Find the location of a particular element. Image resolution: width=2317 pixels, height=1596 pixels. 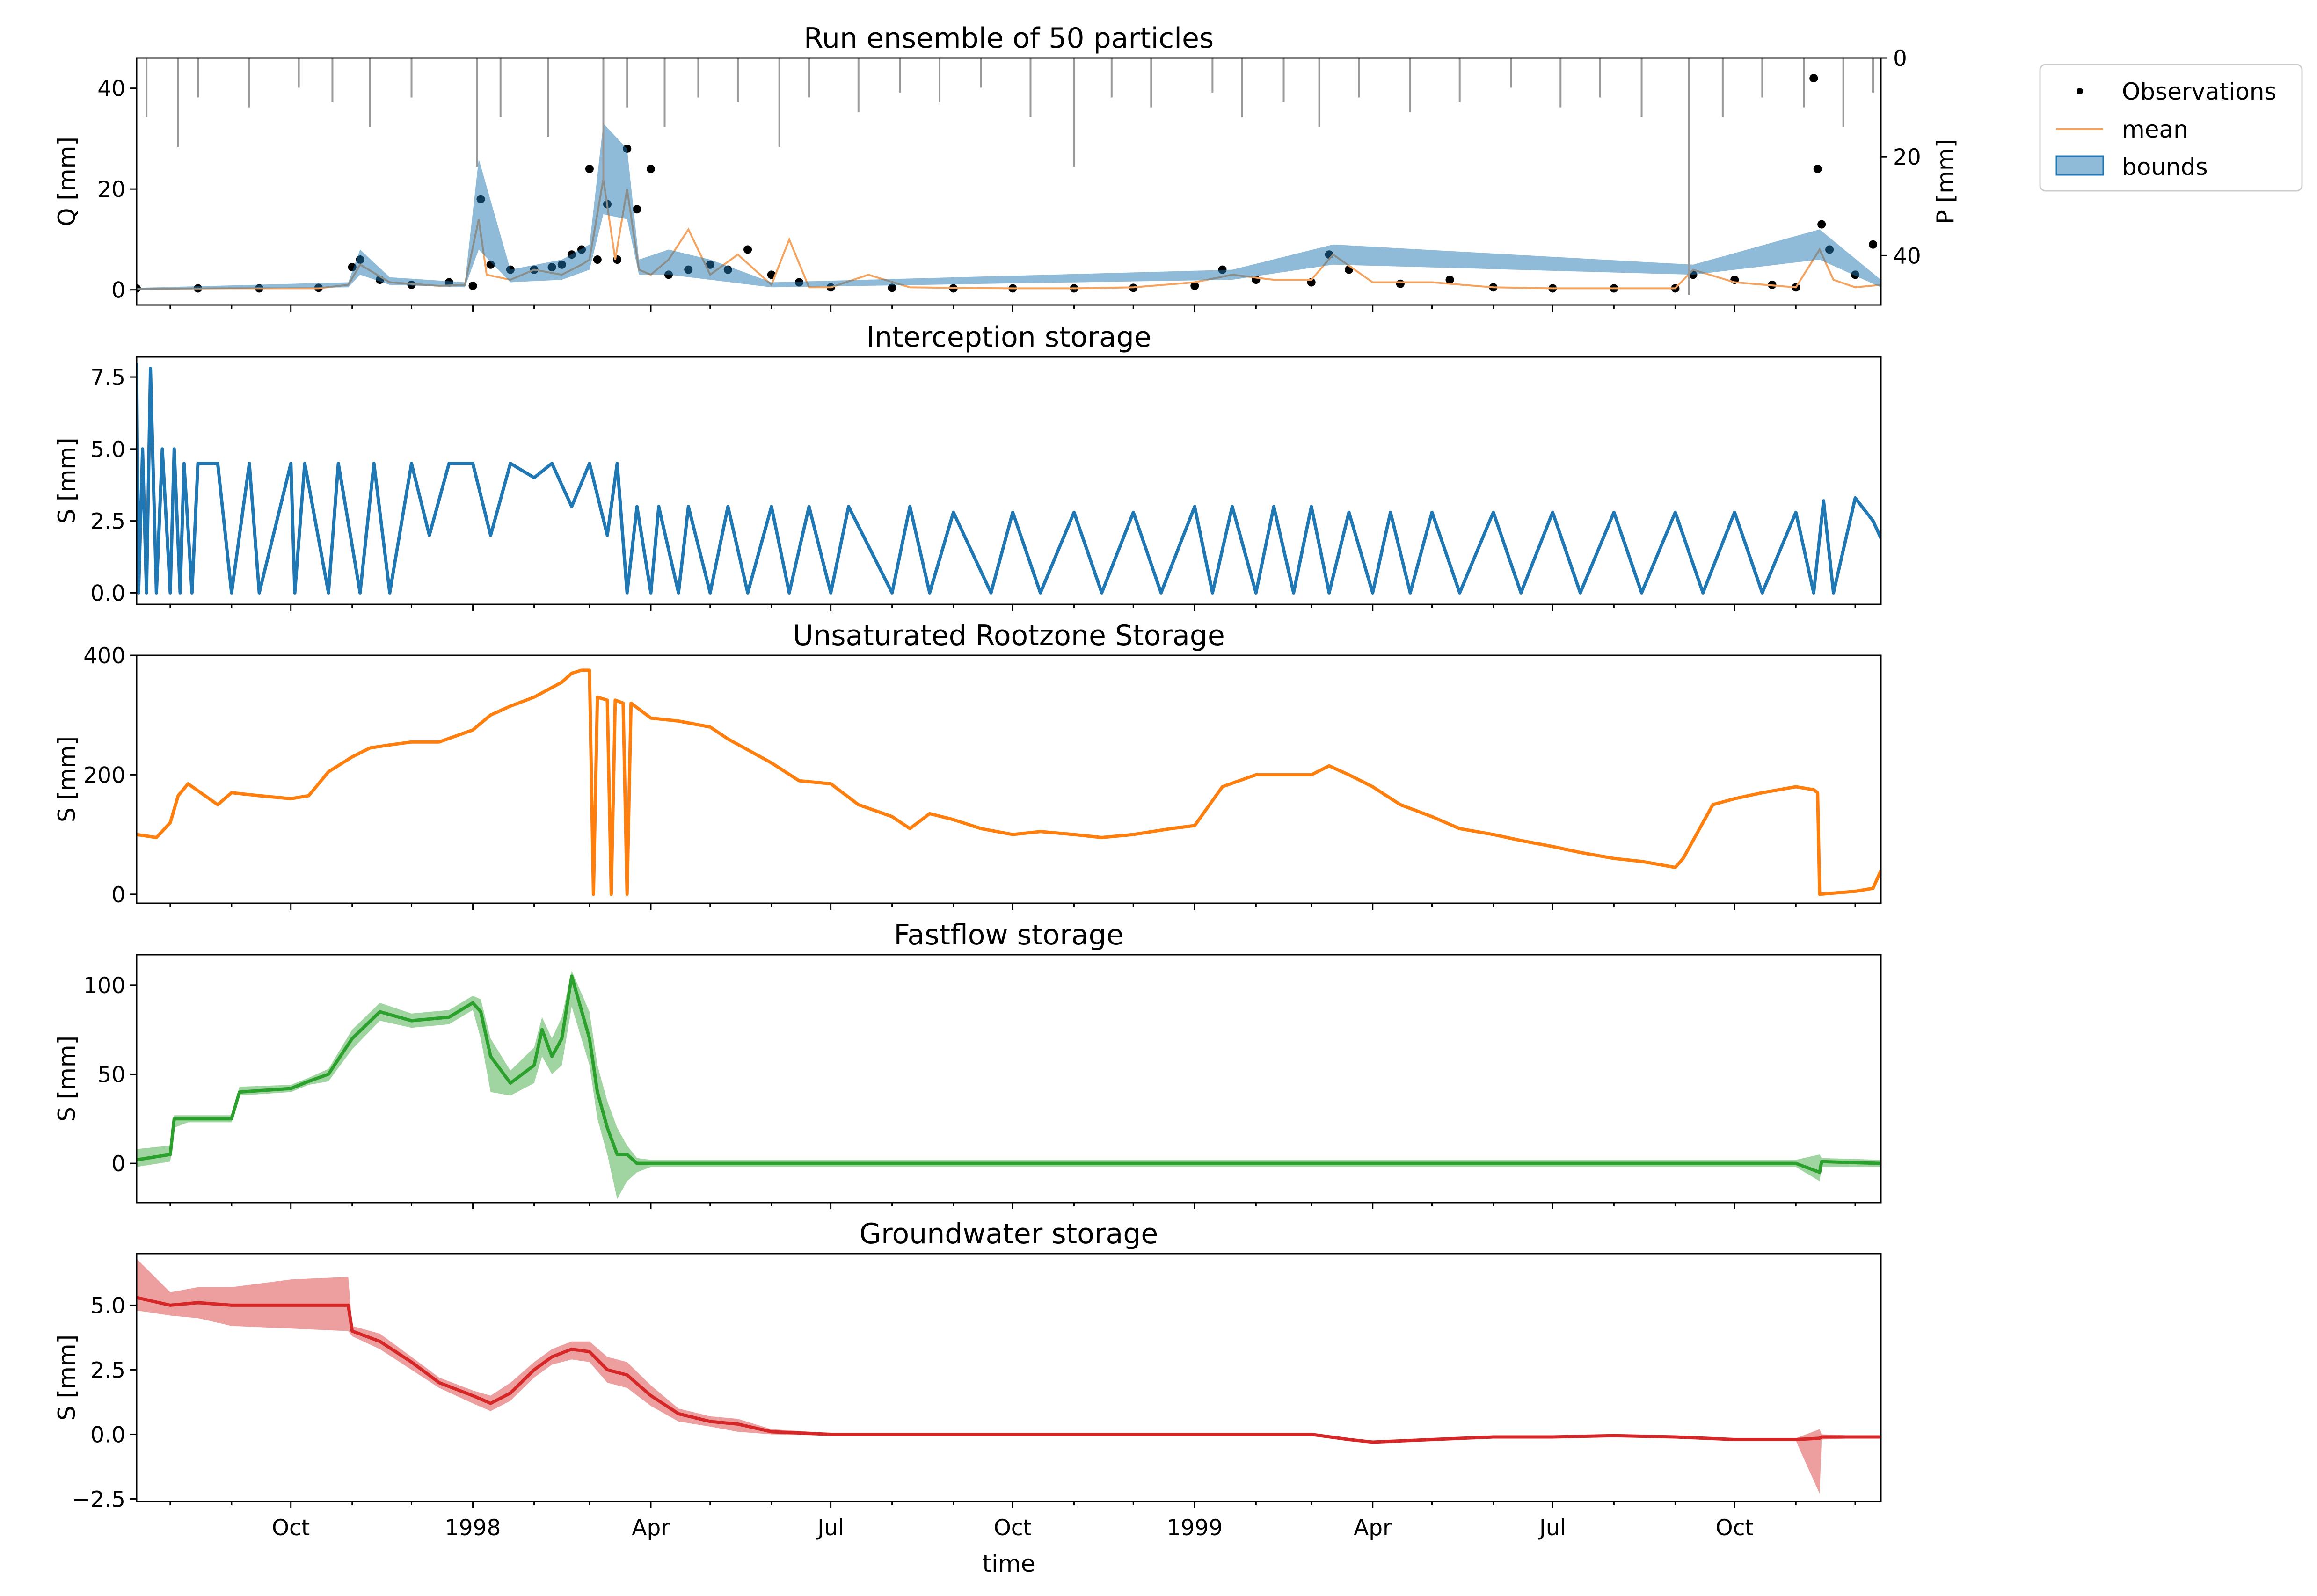

y2-tick-label: 0 is located at coordinates (1900, 59).